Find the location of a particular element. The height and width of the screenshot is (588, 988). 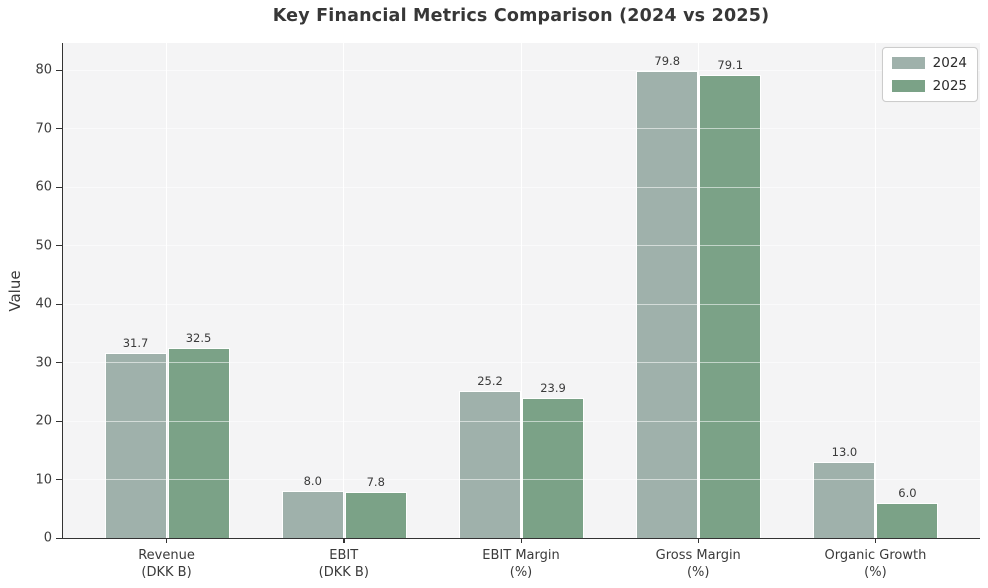

bar-value-label: 32.5 is located at coordinates (198, 337).